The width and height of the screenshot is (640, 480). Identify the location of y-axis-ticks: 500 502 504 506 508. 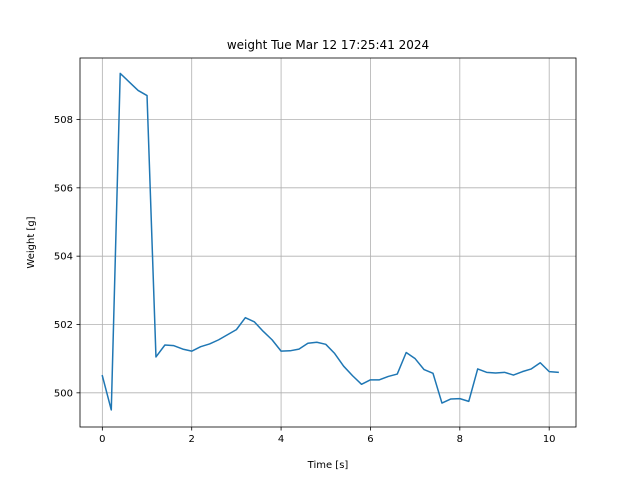
(67, 257).